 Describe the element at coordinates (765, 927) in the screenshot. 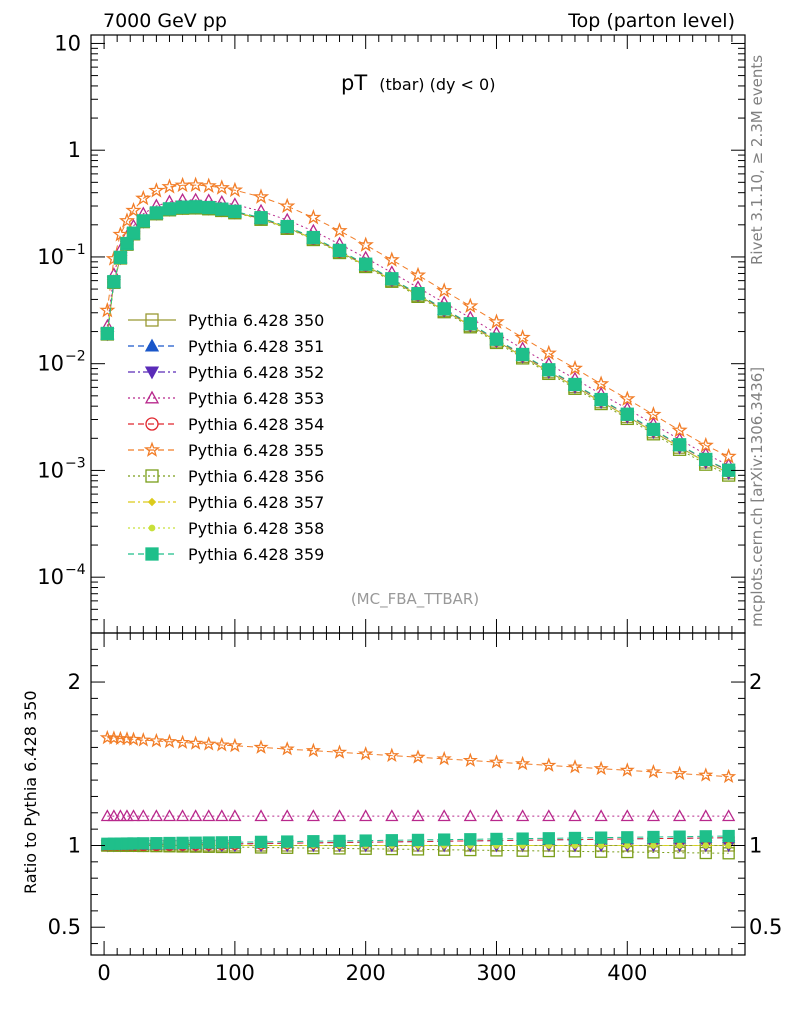

I see `ratio-y-tick-label-right: 0.5` at that location.